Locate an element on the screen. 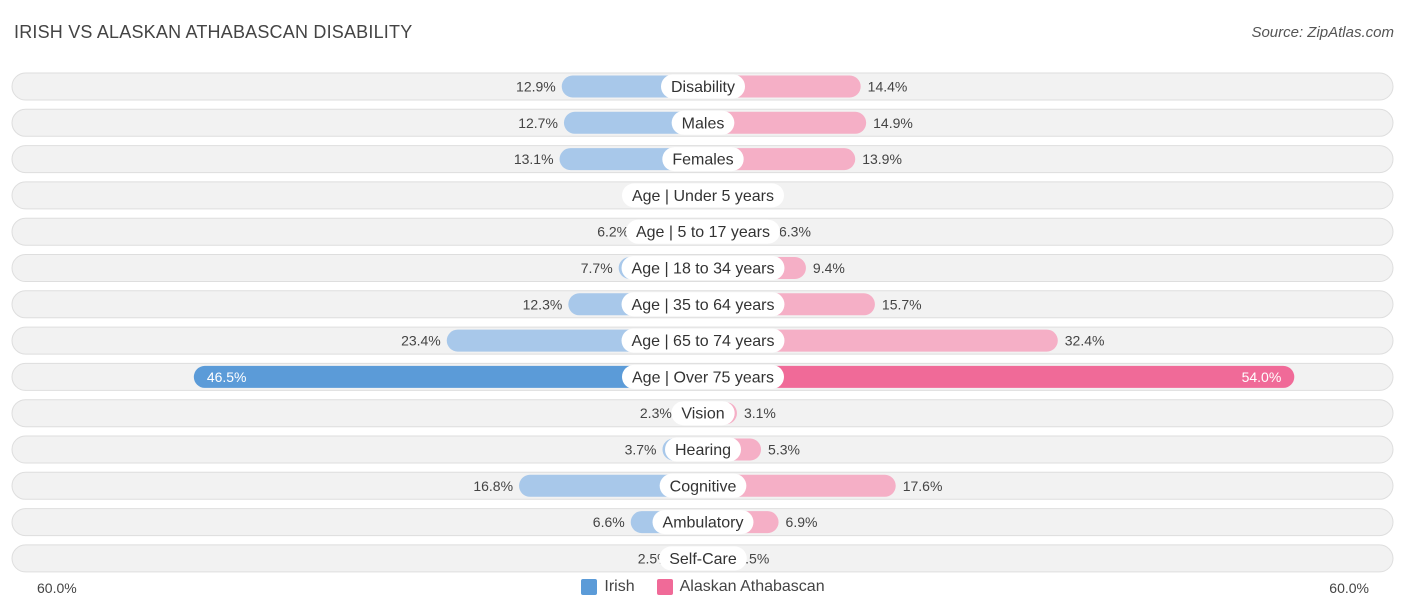 This screenshot has width=1406, height=612. row-age-under-5-years: 1.7%1.5%Age | Under 5 years is located at coordinates (702, 195).